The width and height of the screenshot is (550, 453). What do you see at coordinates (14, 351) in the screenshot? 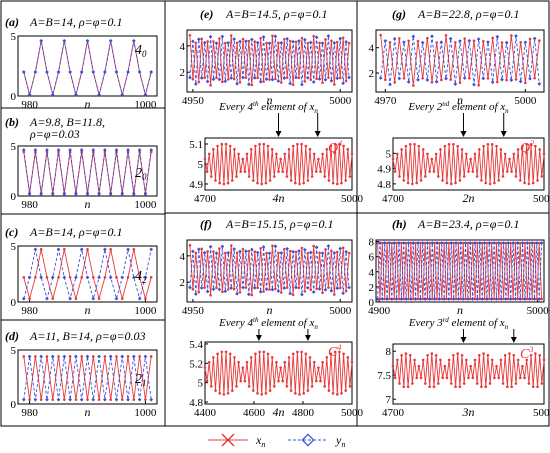
I see `panel-d-ytick-label: 5` at bounding box center [14, 351].